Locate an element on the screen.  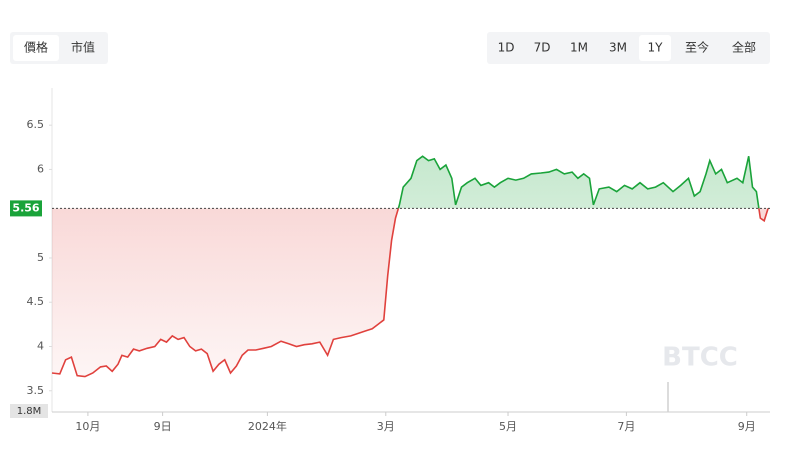
x-tick-label: 9日 is located at coordinates (163, 426).